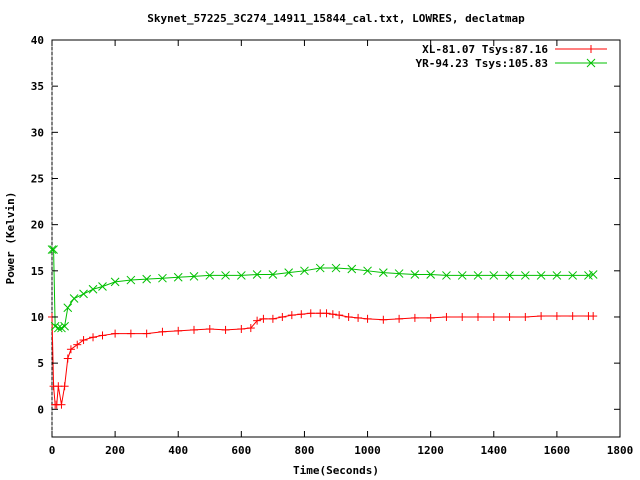 The height and width of the screenshot is (480, 640). What do you see at coordinates (178, 450) in the screenshot?
I see `x-tick-label: 400` at bounding box center [178, 450].